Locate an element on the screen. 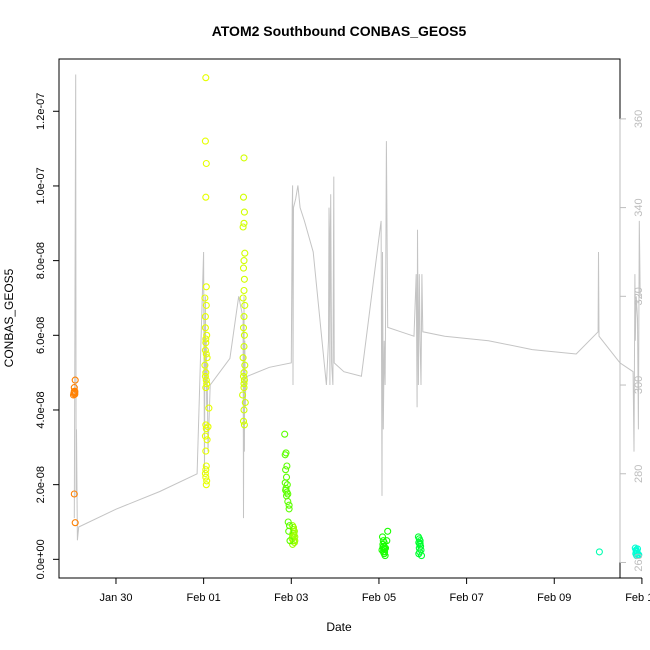 The image size is (650, 650). y-axis-label: CONBAS_GEOS5 is located at coordinates (9, 317).